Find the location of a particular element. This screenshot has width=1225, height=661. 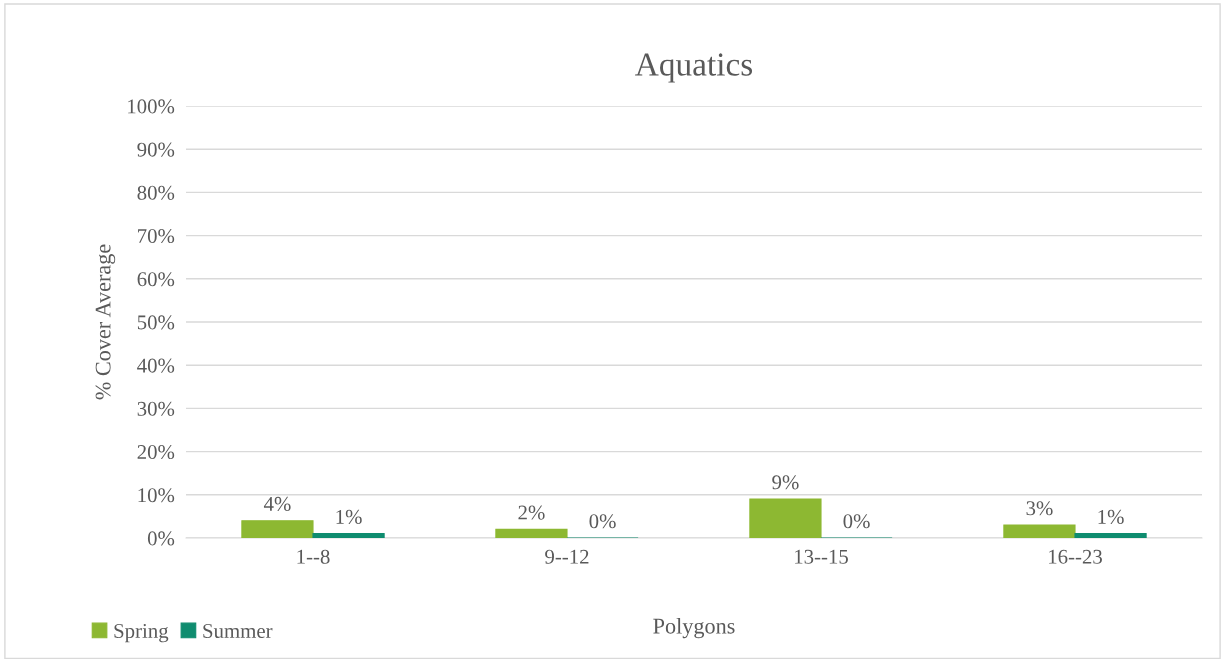

y-tick-label: 80% is located at coordinates (156, 192).